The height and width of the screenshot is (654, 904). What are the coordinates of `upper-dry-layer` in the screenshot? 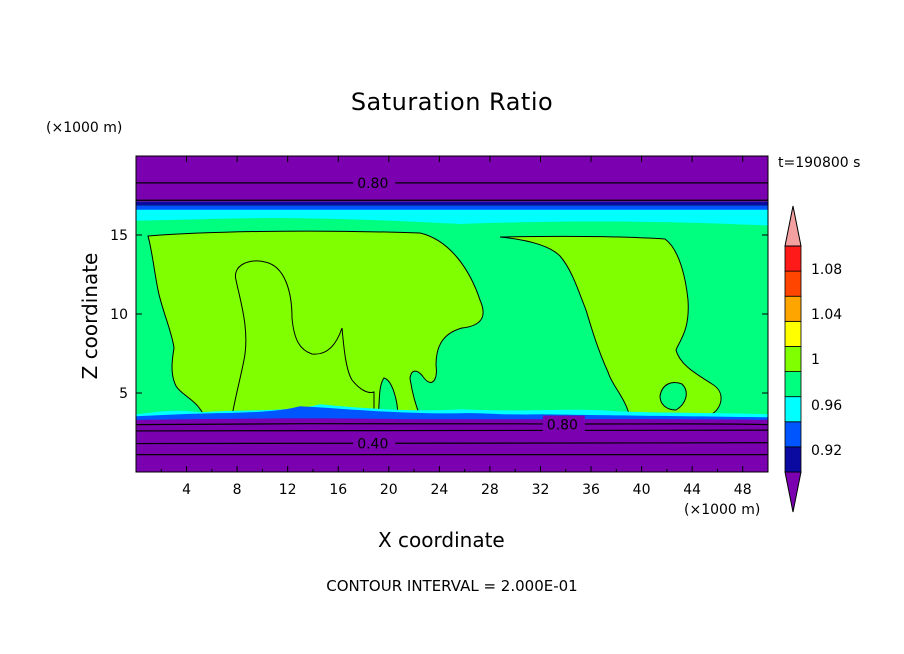 It's located at (452, 179).